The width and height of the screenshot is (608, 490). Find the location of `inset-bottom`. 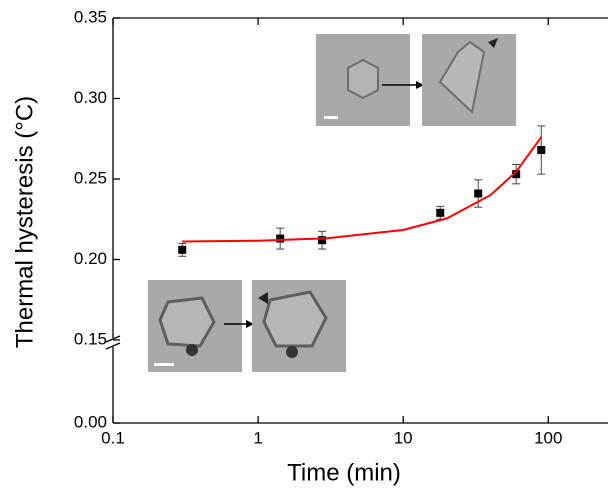

inset-bottom is located at coordinates (247, 326).